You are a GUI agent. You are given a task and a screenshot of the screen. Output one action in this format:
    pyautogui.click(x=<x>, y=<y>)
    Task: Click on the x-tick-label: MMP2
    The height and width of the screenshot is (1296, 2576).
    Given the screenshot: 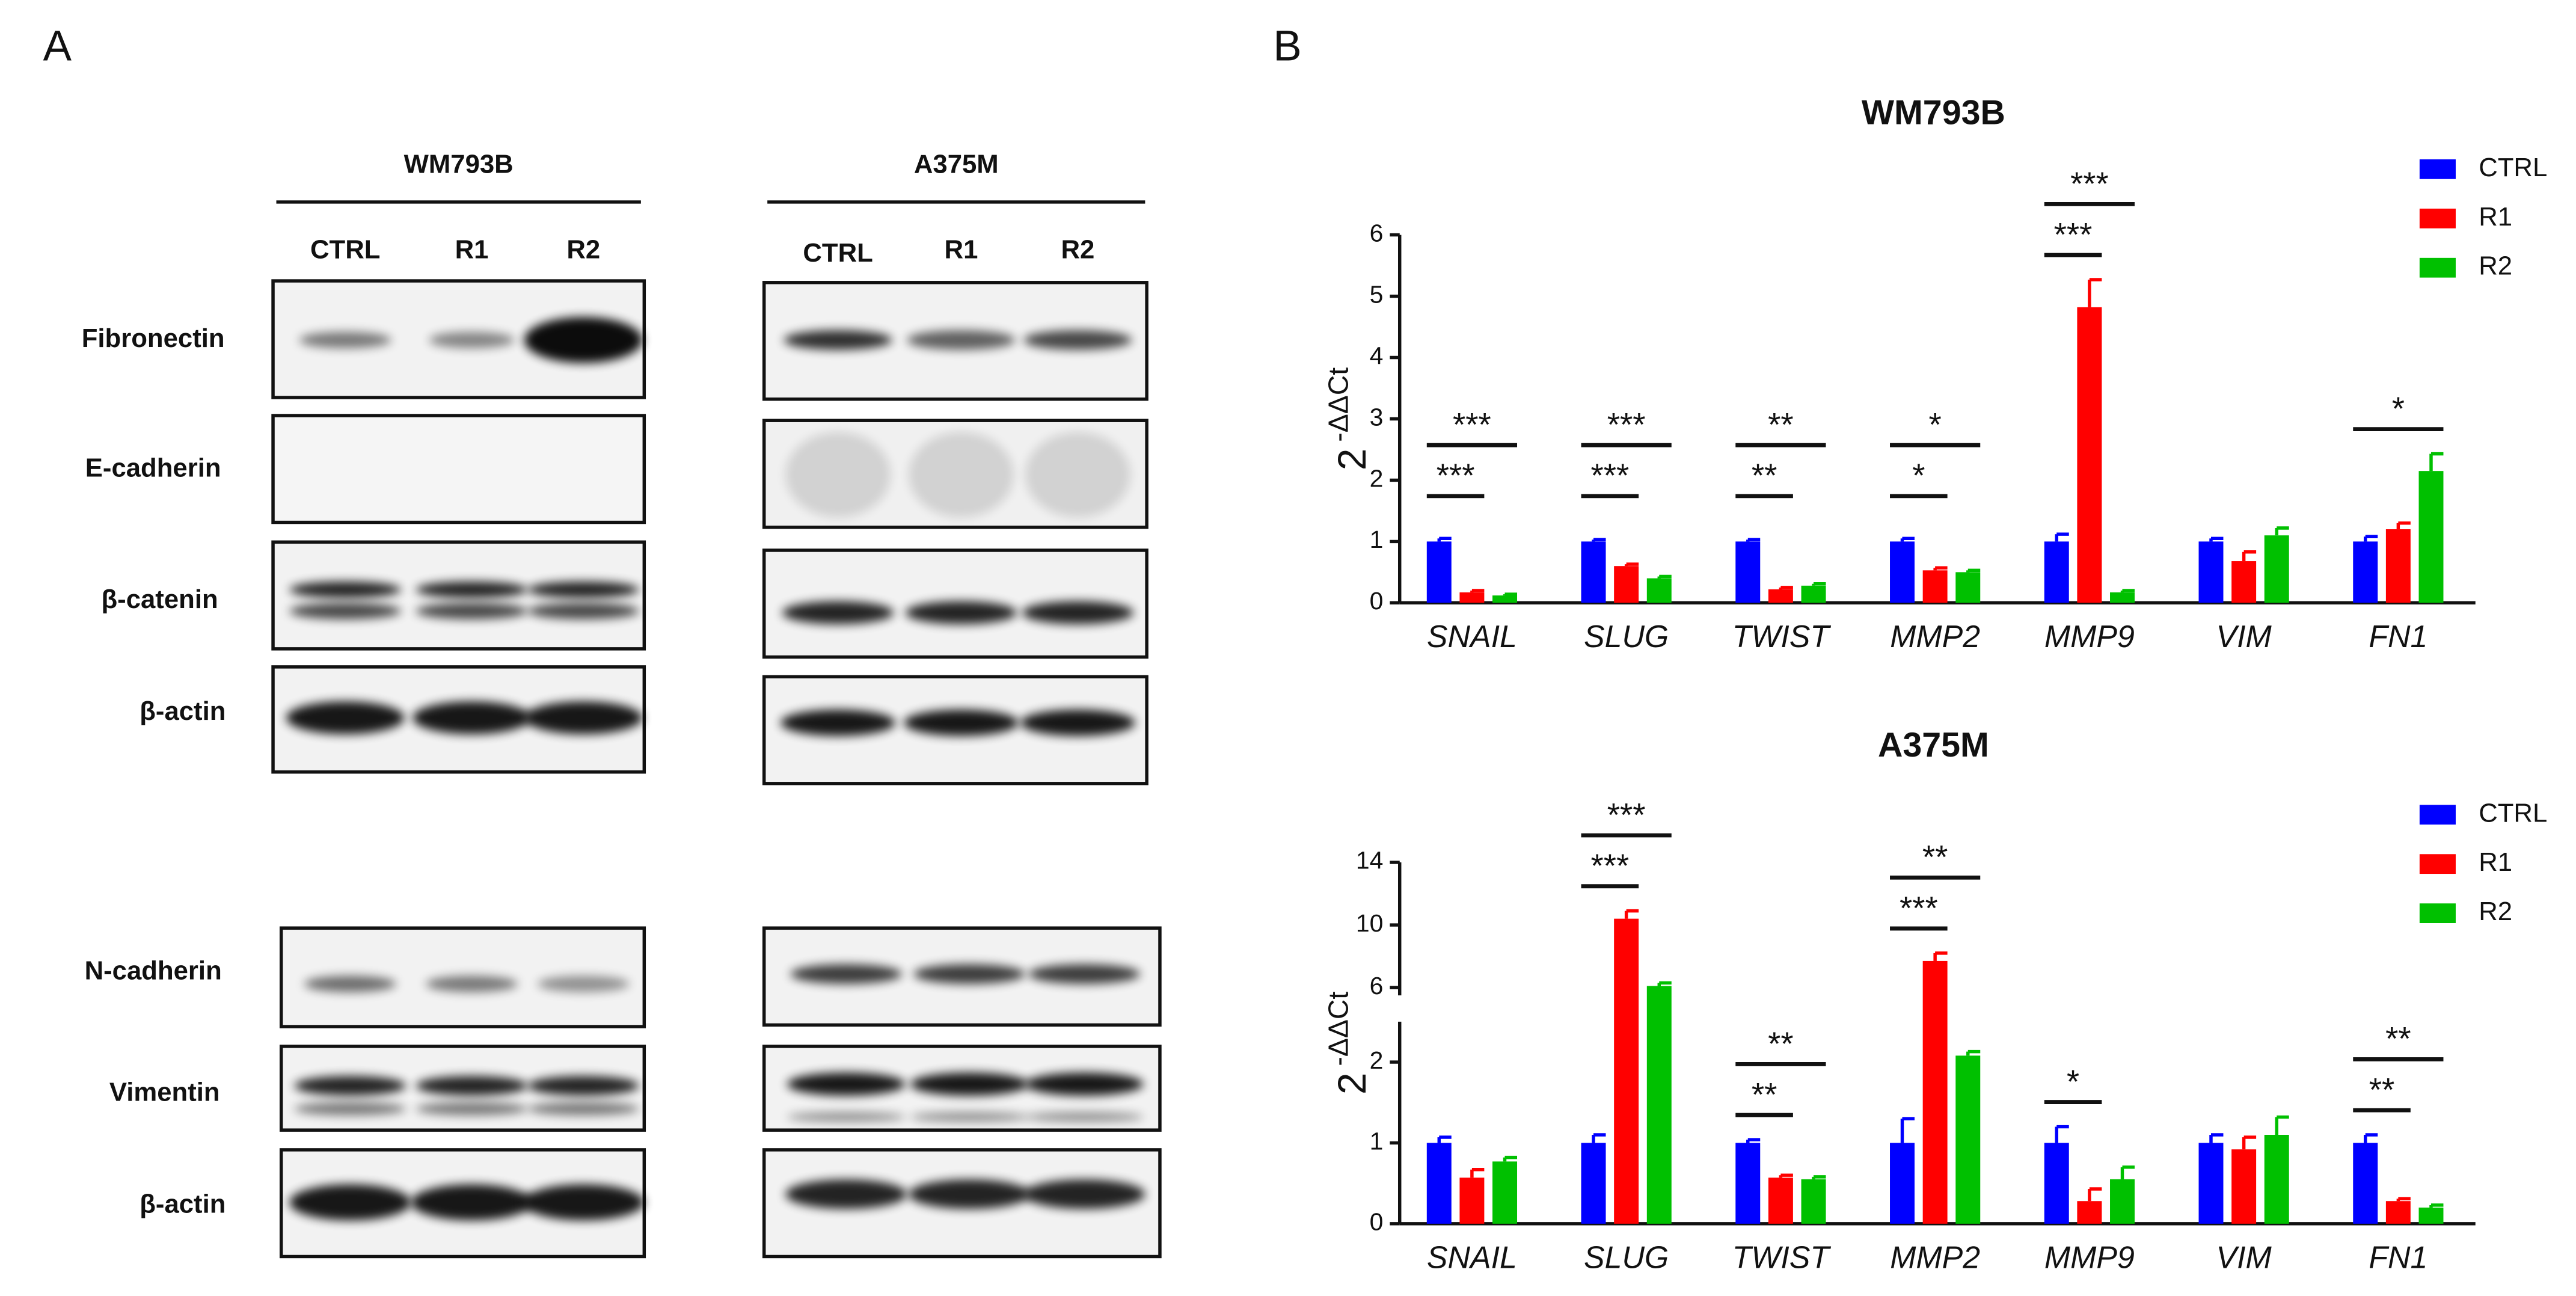 What is the action you would take?
    pyautogui.click(x=1935, y=1257)
    